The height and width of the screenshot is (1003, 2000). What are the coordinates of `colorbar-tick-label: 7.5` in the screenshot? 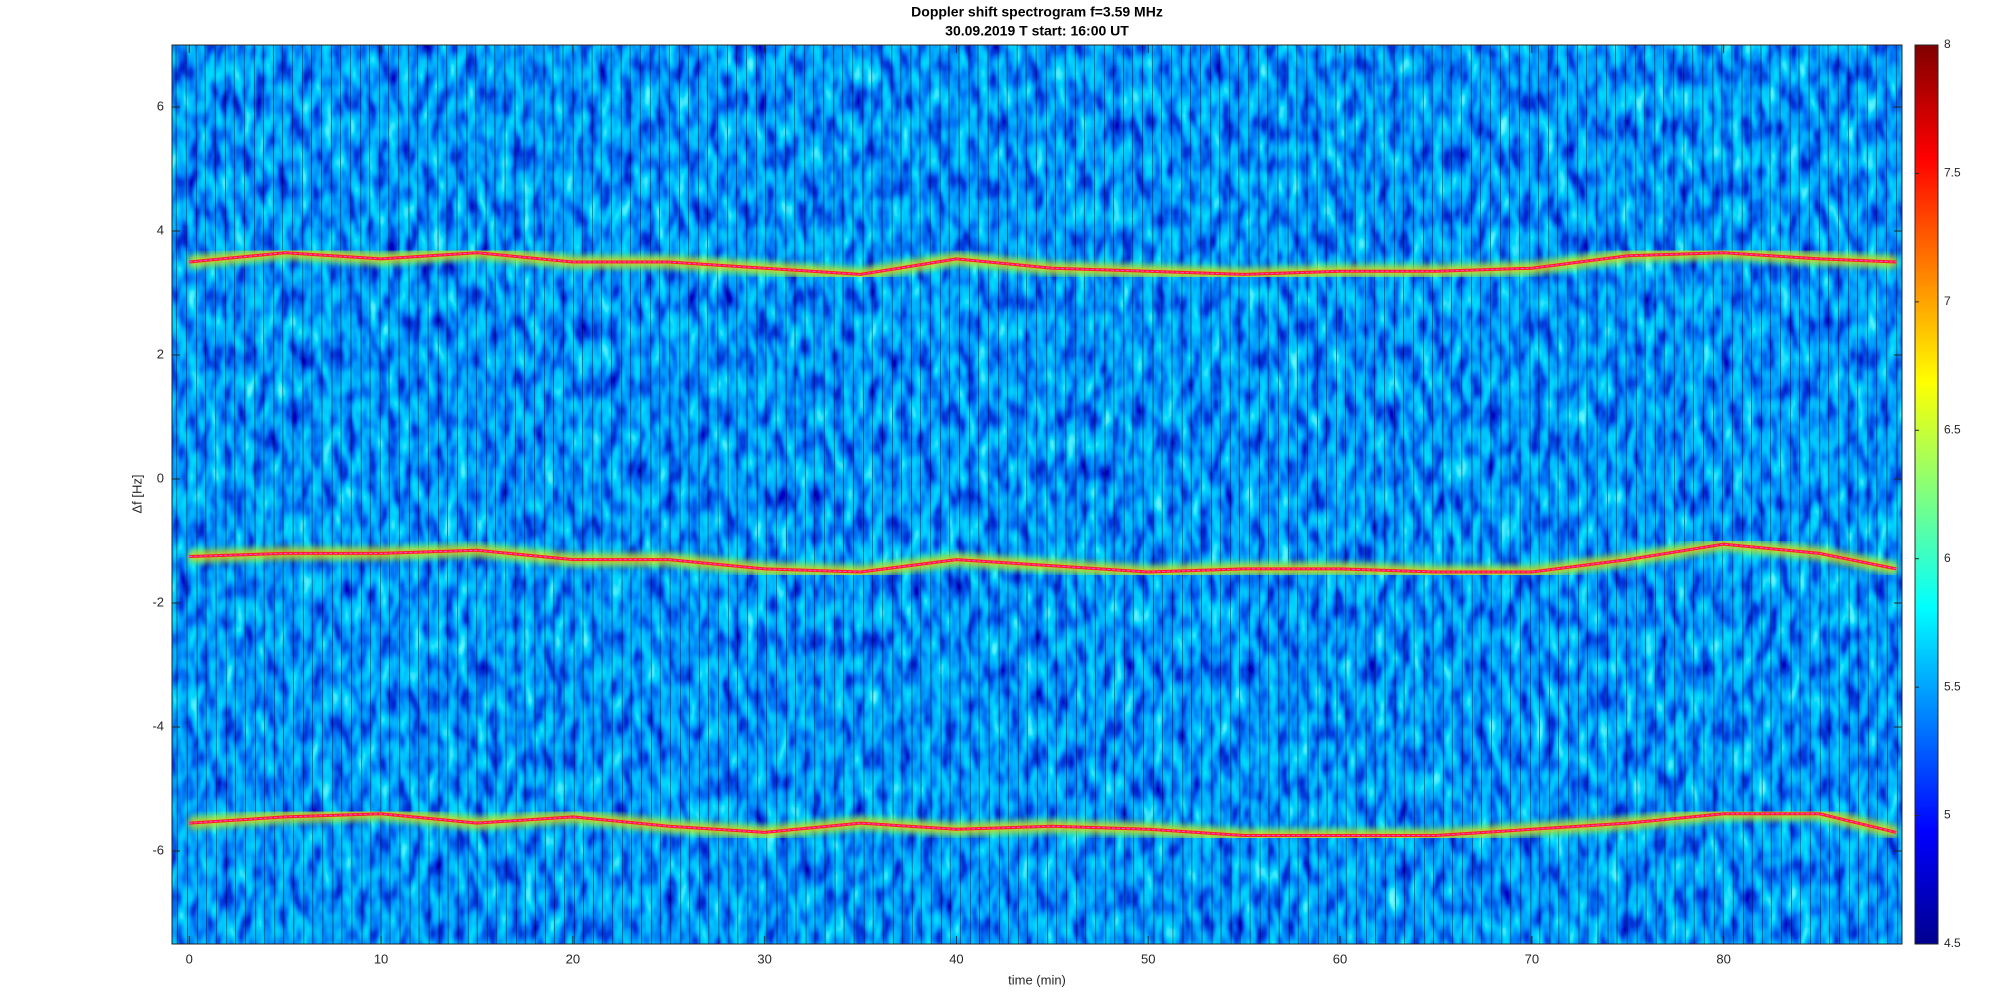 It's located at (1952, 173).